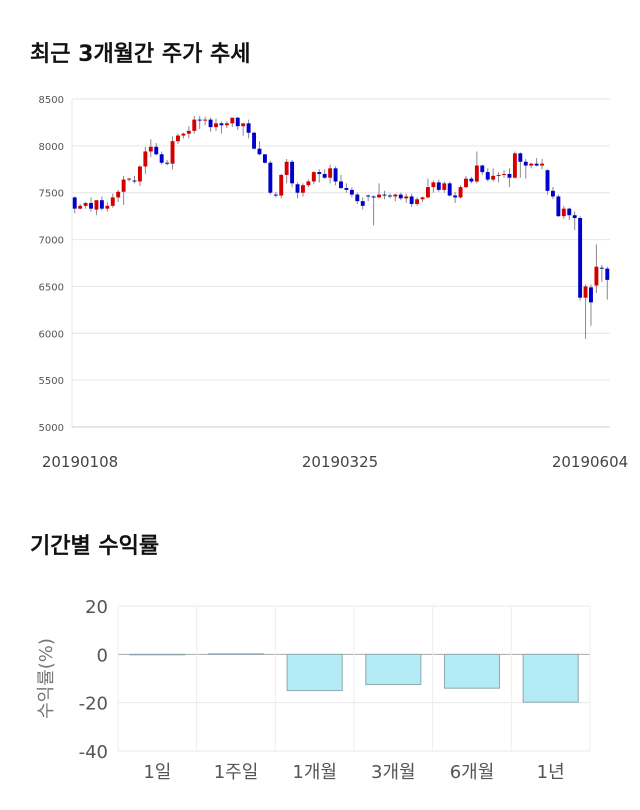  I want to click on price-y-tick-label: 6500, so click(51, 287).